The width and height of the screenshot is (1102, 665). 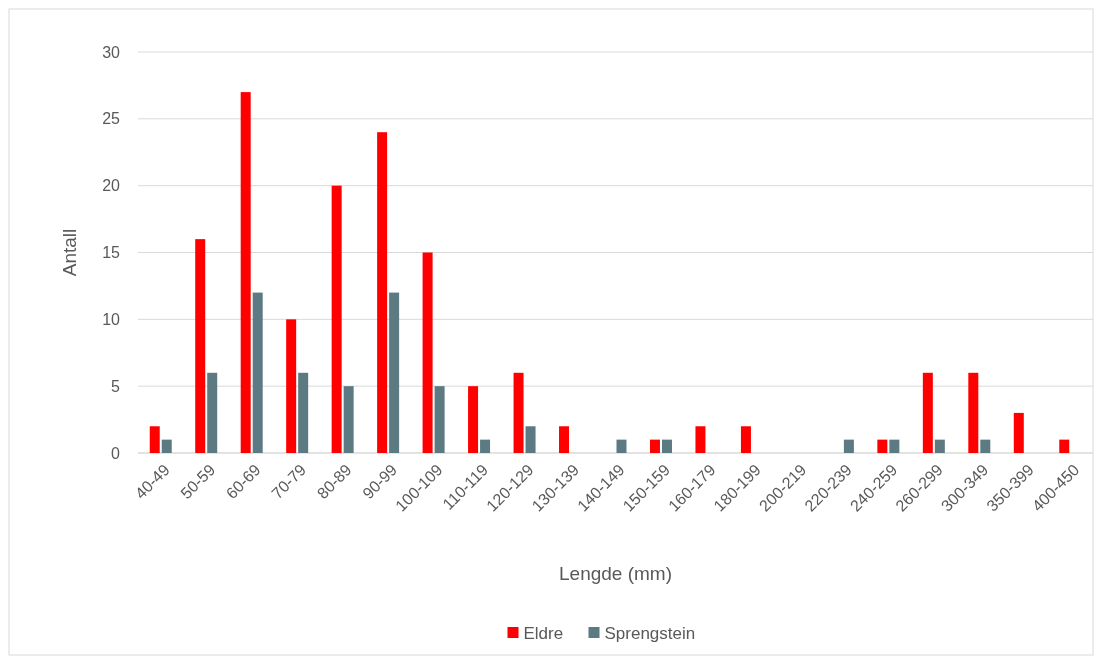 What do you see at coordinates (543, 633) in the screenshot?
I see `legend-label: Eldre` at bounding box center [543, 633].